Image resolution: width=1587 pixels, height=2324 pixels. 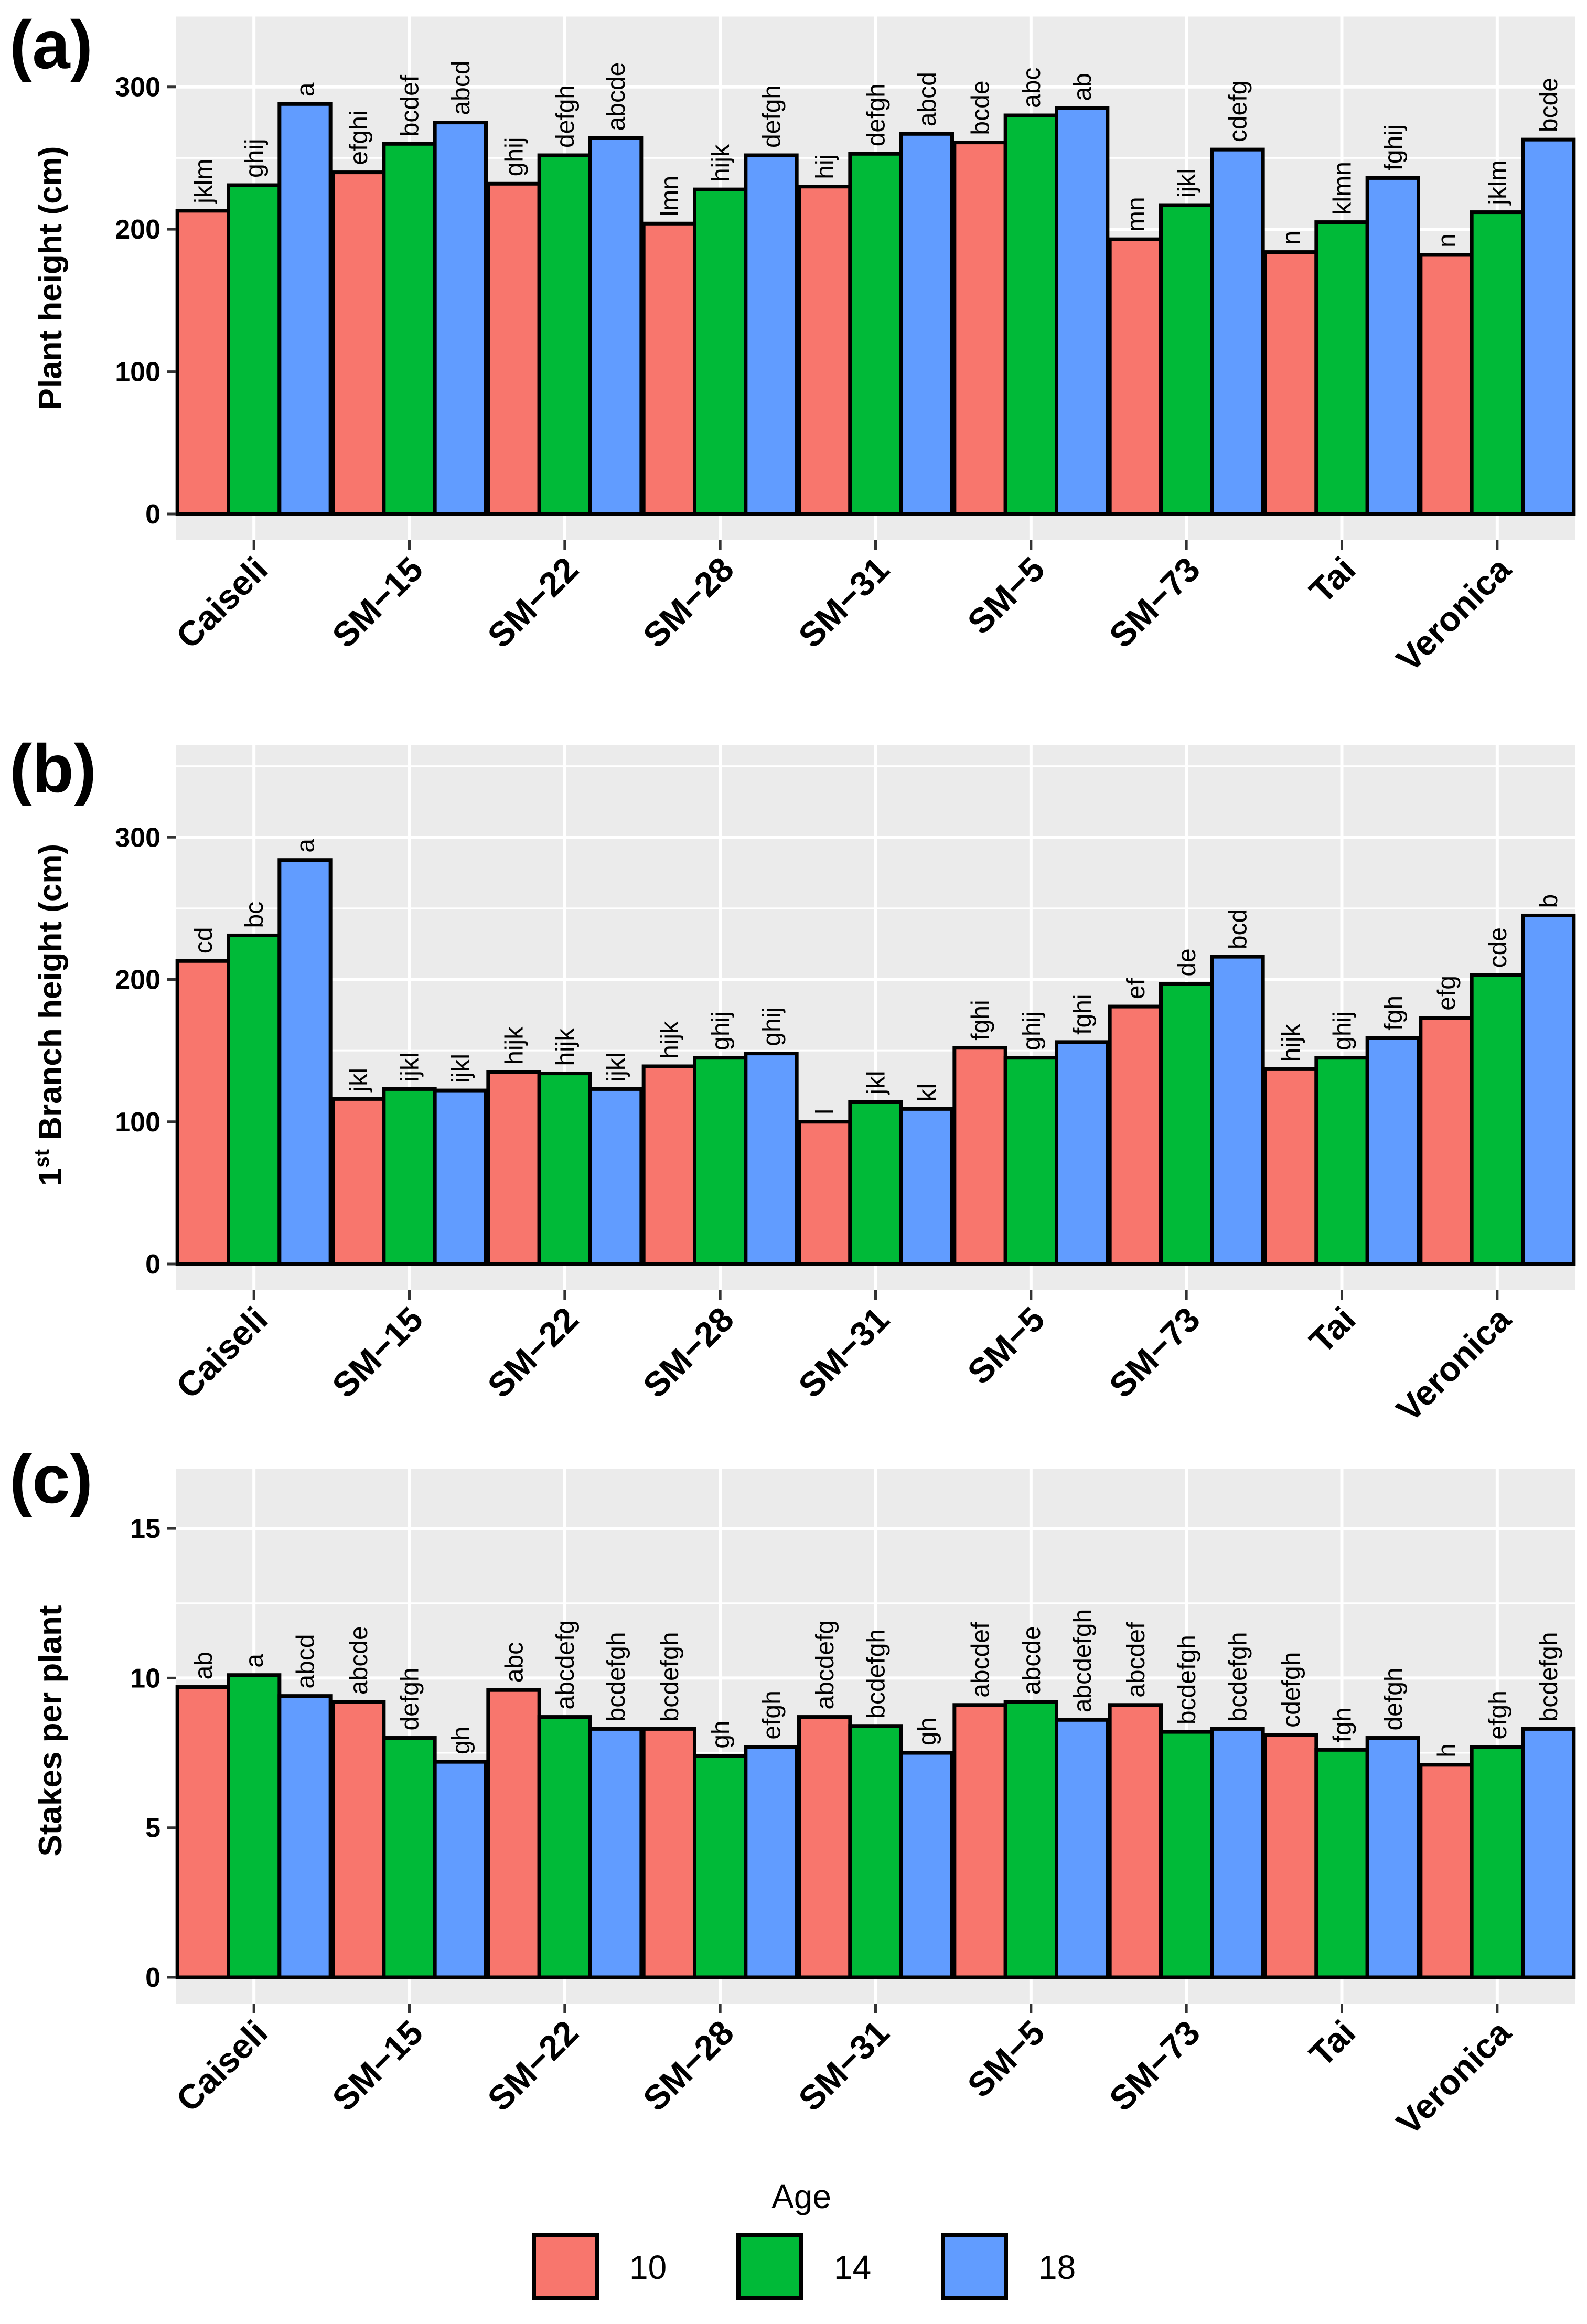 I want to click on x-tick-label-tai: Tai, so click(x=1332, y=1330).